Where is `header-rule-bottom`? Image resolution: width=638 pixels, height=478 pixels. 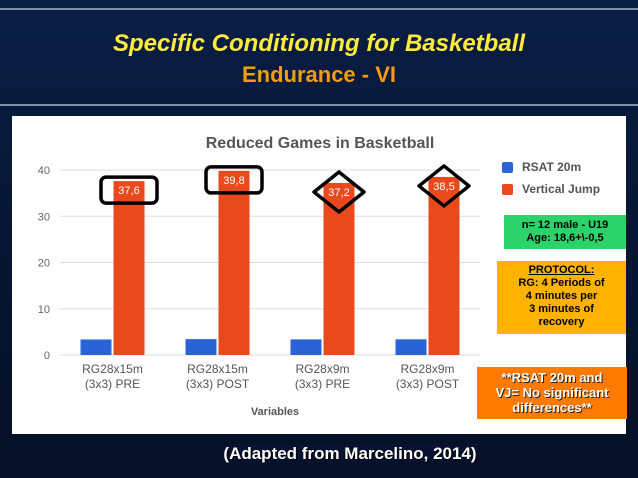 header-rule-bottom is located at coordinates (319, 105).